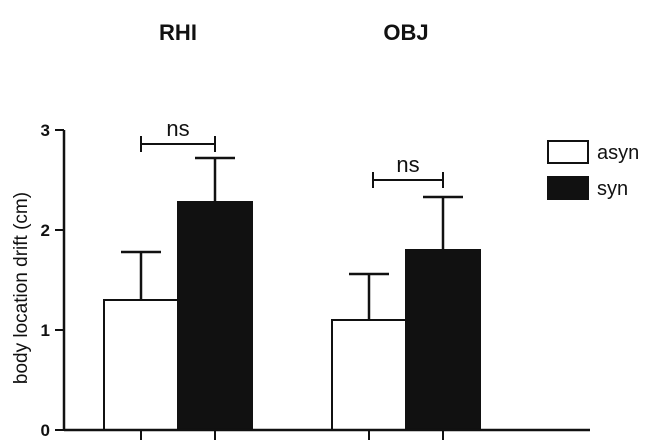 The image size is (669, 443). What do you see at coordinates (45, 130) in the screenshot?
I see `y-tick-label-3: 3` at bounding box center [45, 130].